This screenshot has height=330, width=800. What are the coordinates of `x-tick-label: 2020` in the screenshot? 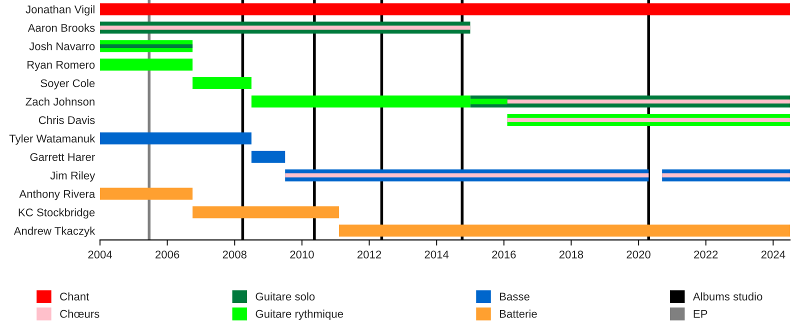 It's located at (638, 254).